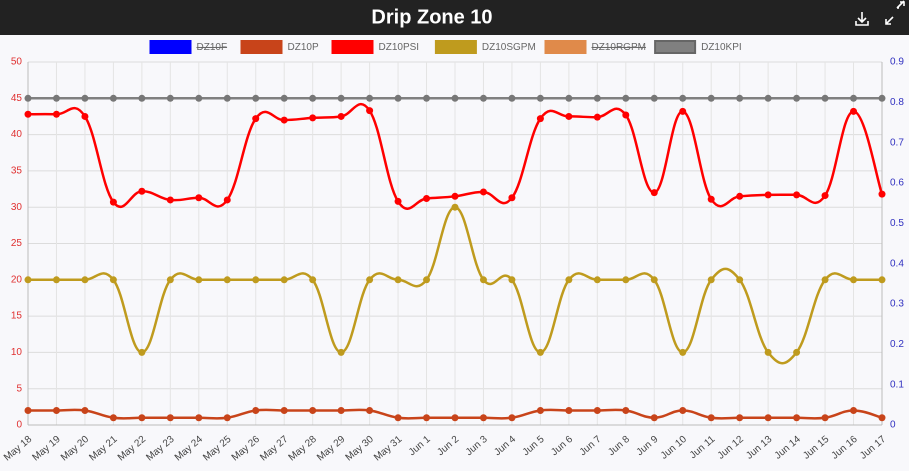 The image size is (909, 476). I want to click on legend-label: DZ10KPI, so click(721, 47).